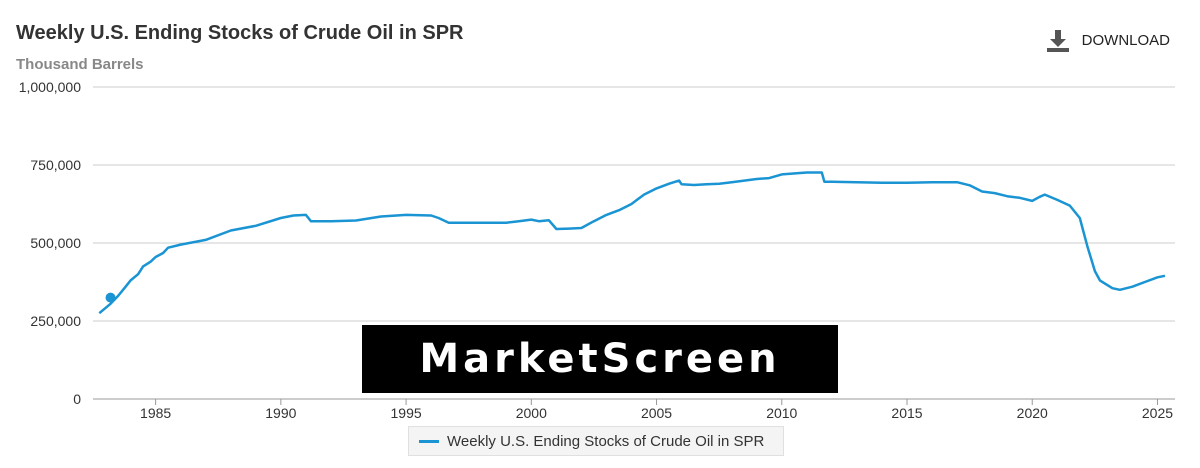 The height and width of the screenshot is (468, 1200). Describe the element at coordinates (50, 87) in the screenshot. I see `y-tick-label: 1,000,000` at that location.